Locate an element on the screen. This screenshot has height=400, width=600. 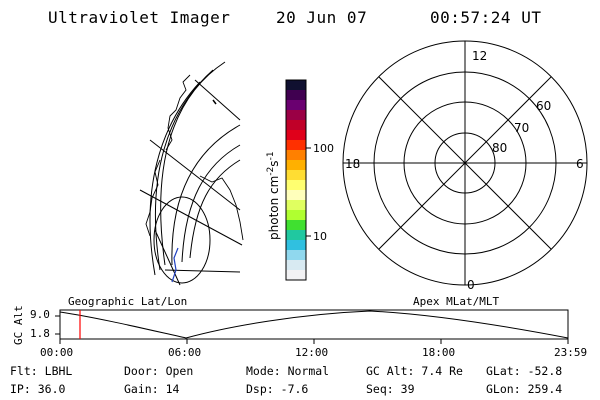
altitude-timeline is located at coordinates (312, 326).